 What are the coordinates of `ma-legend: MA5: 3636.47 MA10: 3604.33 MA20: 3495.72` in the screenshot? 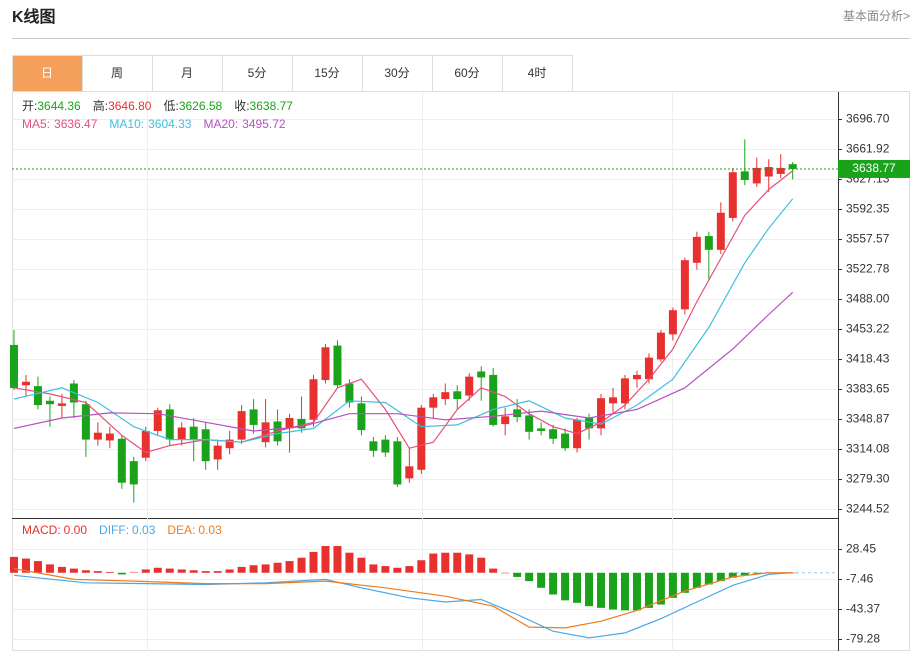 It's located at (154, 124).